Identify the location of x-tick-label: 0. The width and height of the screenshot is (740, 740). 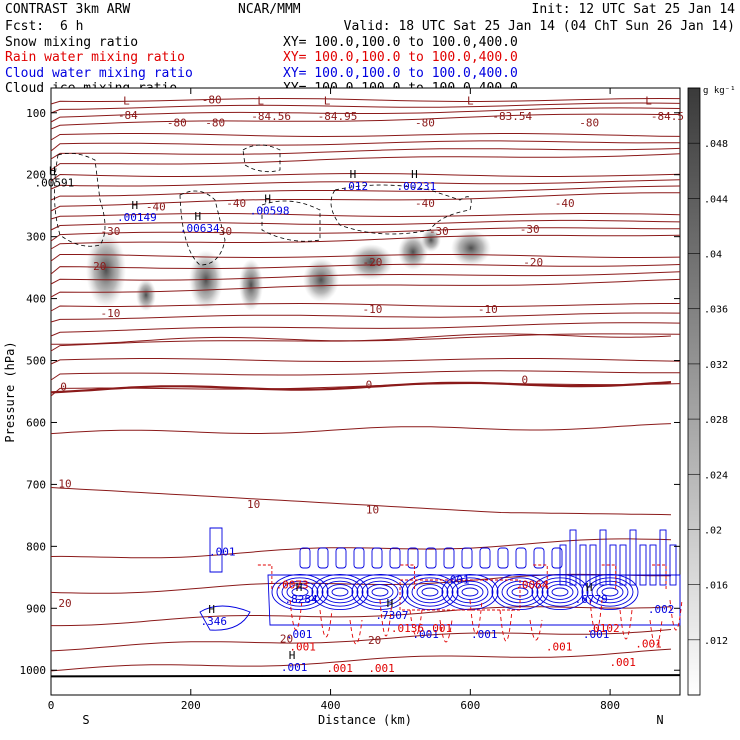
(51, 705).